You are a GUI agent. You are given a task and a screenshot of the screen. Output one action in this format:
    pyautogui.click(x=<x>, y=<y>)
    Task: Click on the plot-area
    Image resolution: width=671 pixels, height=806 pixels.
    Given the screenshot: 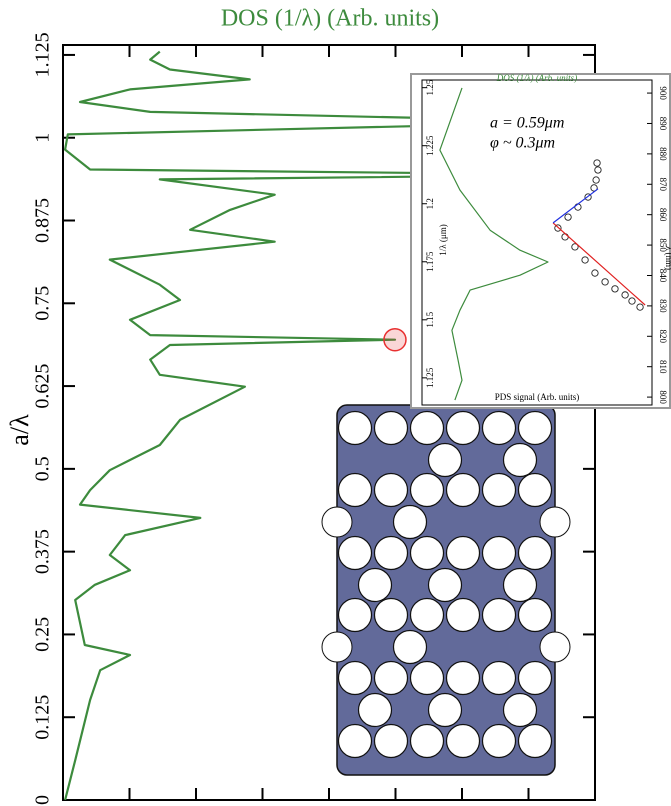 What is the action you would take?
    pyautogui.click(x=542, y=244)
    